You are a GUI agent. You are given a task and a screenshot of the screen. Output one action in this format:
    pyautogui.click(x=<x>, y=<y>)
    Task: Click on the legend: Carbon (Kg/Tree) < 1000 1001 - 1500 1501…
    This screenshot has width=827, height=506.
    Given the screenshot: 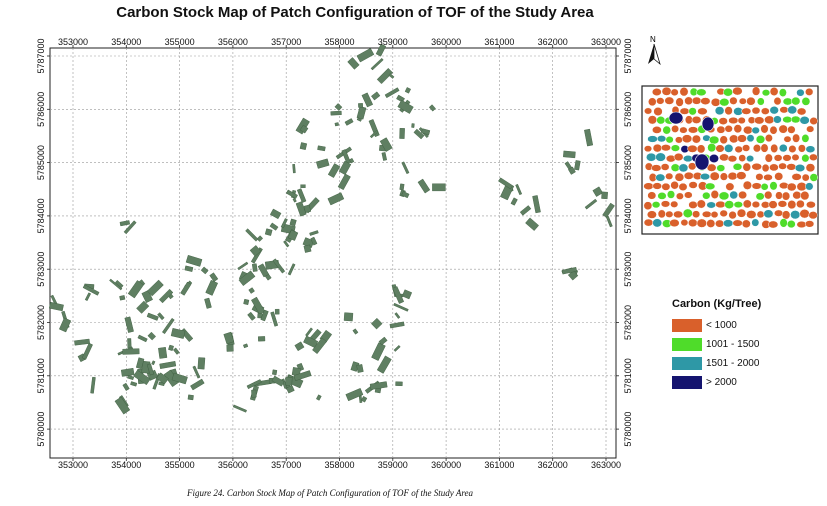 What is the action you would take?
    pyautogui.click(x=716, y=345)
    